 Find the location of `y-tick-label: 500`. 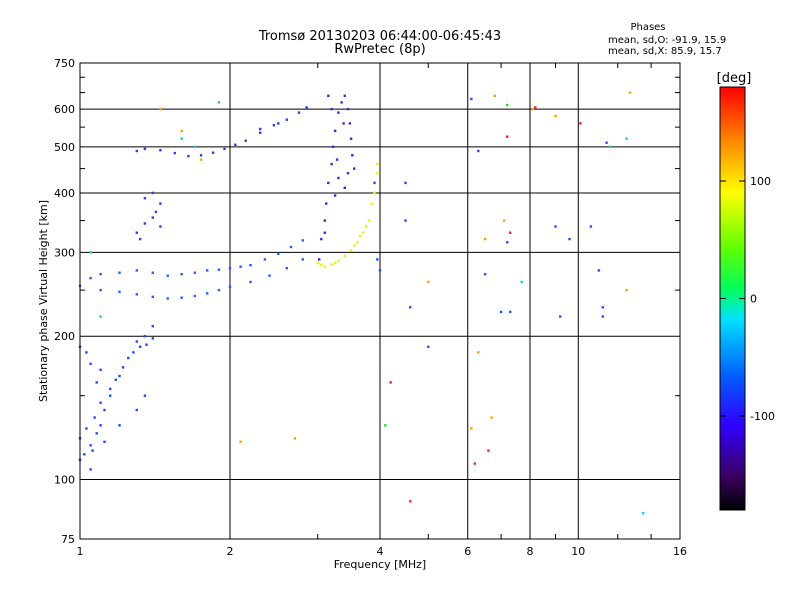

y-tick-label: 500 is located at coordinates (64, 147).